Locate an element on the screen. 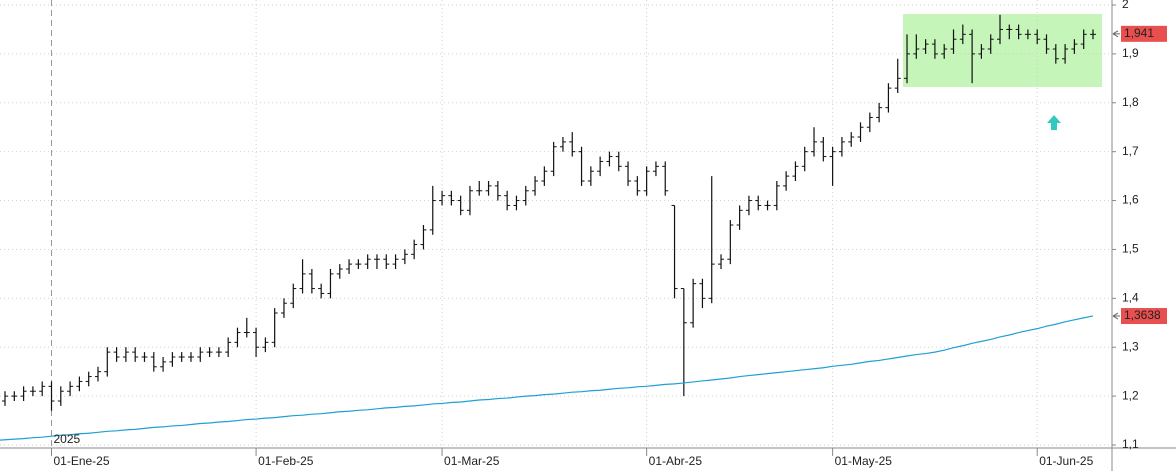 The image size is (1176, 471). year-label: 2025 is located at coordinates (66, 439).